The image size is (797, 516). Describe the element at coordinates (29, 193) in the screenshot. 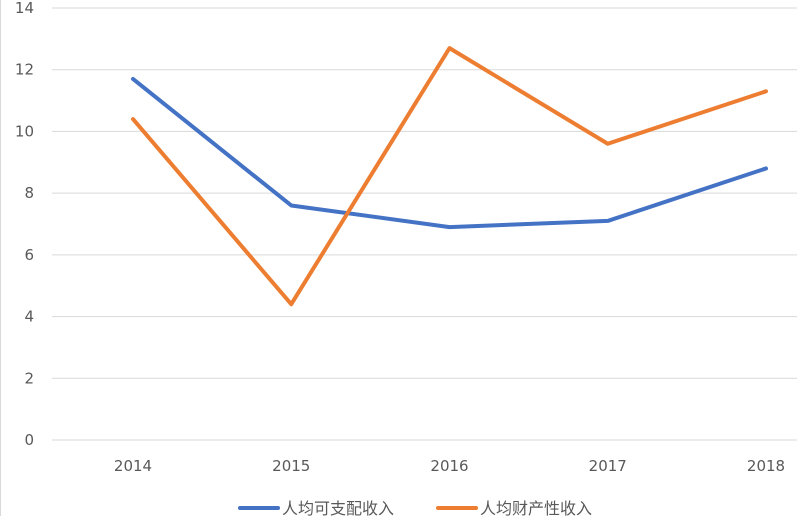

I see `y-tick-label: 8` at that location.